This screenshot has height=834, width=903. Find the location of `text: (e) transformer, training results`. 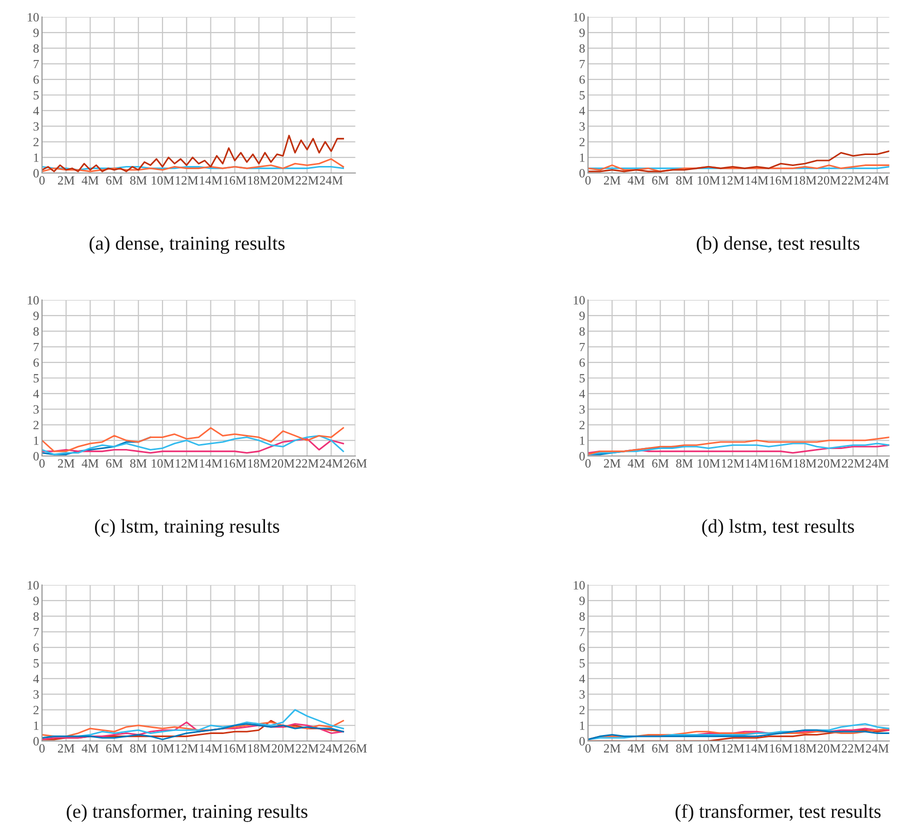

text: (e) transformer, training results is located at coordinates (187, 813).